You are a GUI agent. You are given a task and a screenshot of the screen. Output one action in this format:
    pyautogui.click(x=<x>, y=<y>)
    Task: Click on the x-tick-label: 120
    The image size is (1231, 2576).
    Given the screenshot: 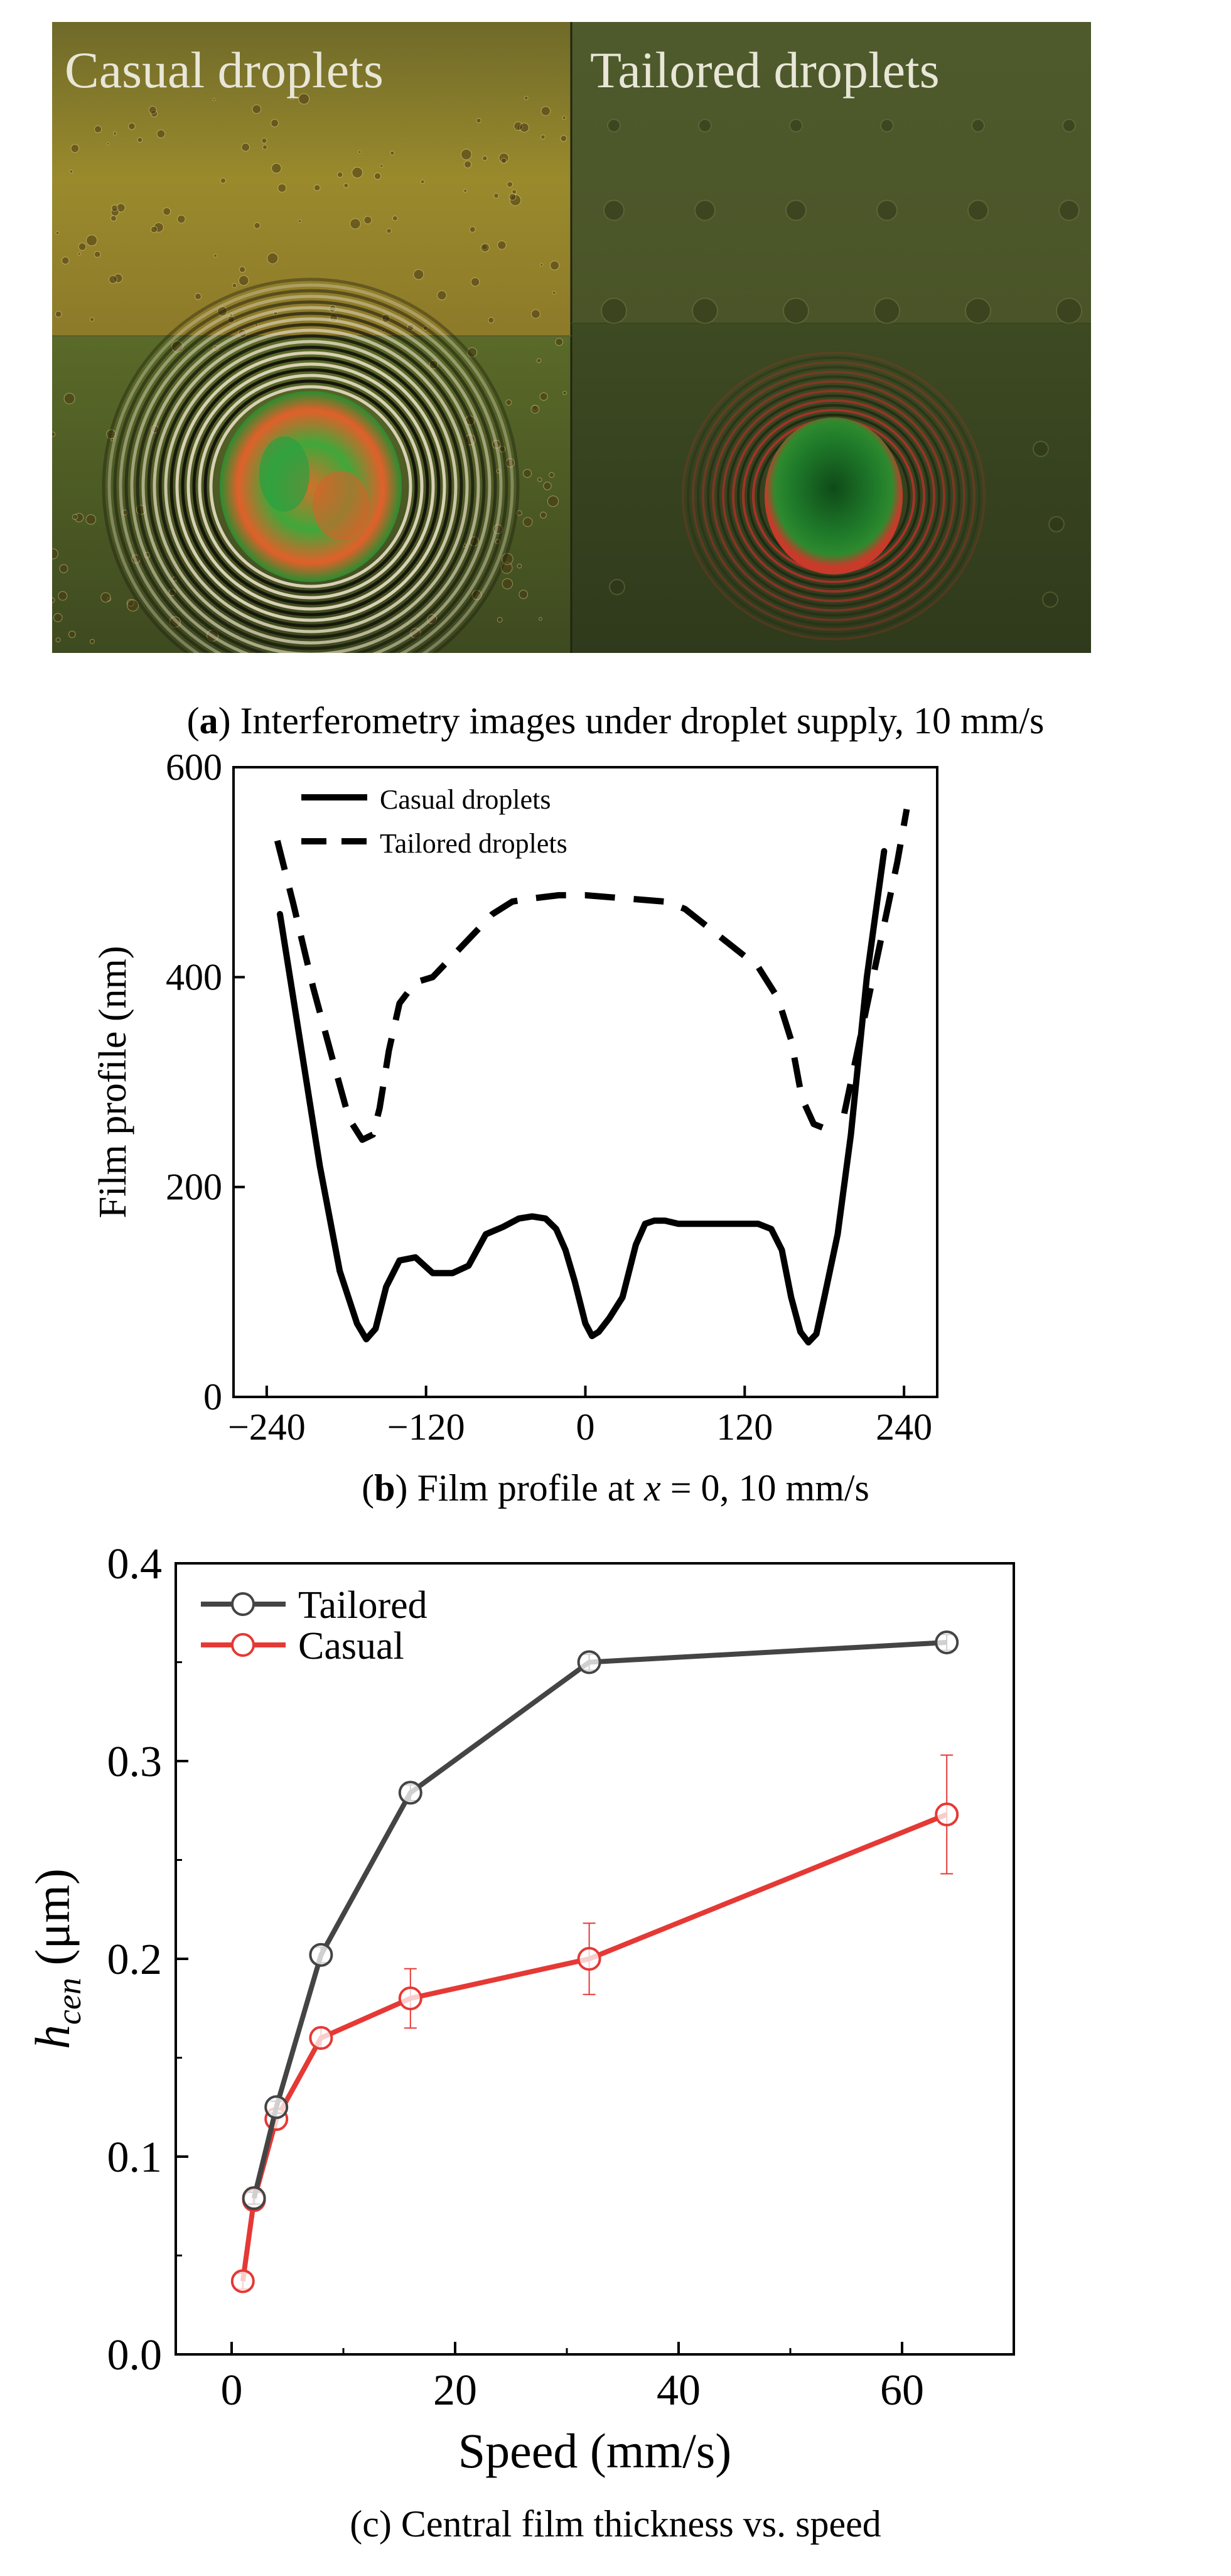 What is the action you would take?
    pyautogui.click(x=744, y=1425)
    